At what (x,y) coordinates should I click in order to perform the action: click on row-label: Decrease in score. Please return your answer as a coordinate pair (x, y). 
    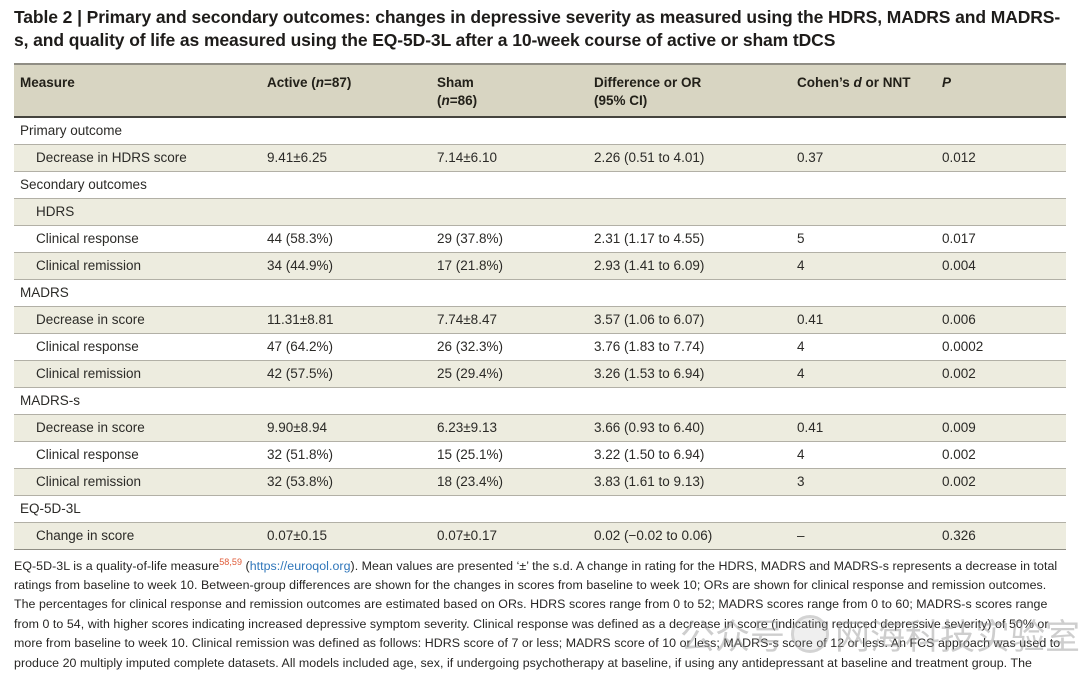
    Looking at the image, I should click on (90, 319).